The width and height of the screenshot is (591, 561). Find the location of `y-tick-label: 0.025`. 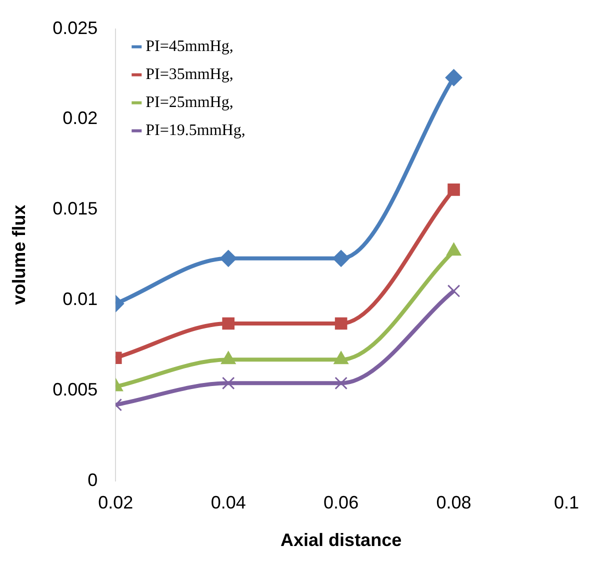

y-tick-label: 0.025 is located at coordinates (75, 28).